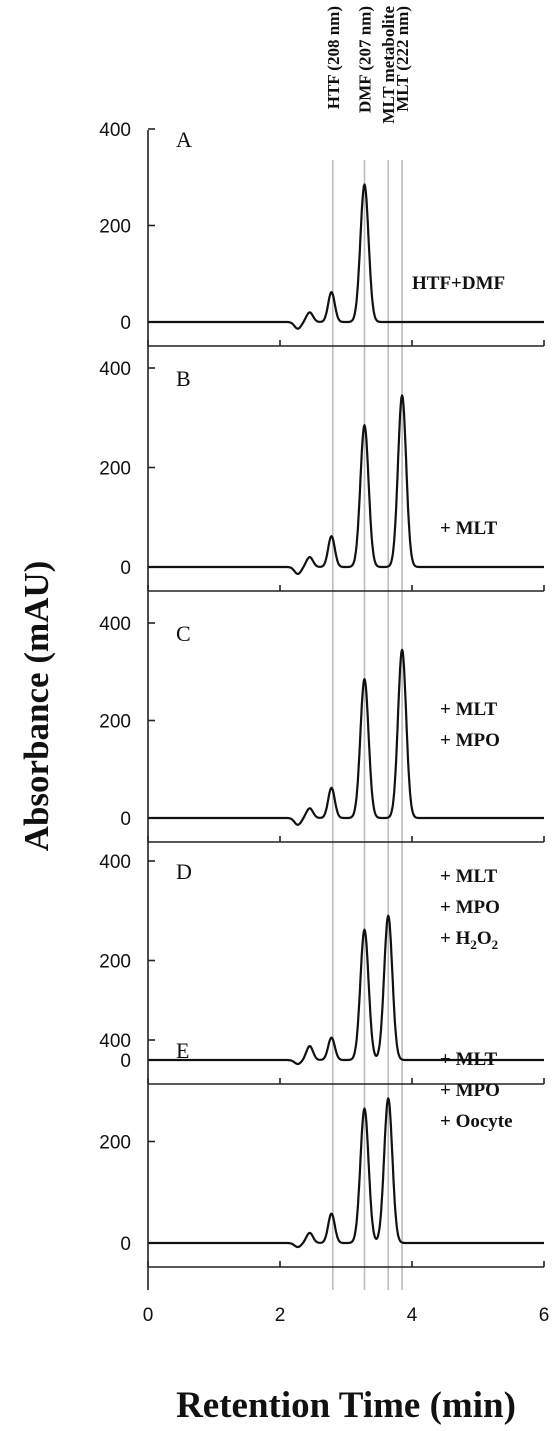 This screenshot has width=552, height=1431. Describe the element at coordinates (184, 871) in the screenshot. I see `panel-letter: D` at that location.